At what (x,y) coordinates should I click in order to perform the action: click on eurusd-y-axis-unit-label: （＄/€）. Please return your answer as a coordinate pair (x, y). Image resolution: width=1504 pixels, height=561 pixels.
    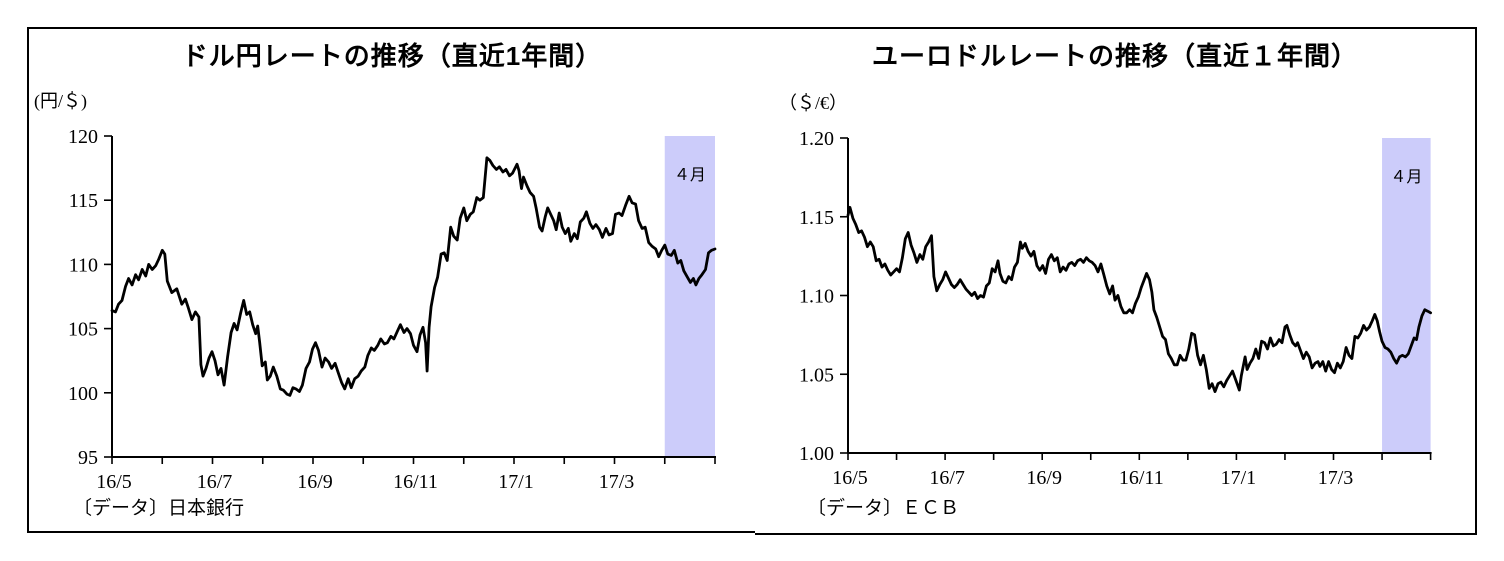
    Looking at the image, I should click on (813, 103).